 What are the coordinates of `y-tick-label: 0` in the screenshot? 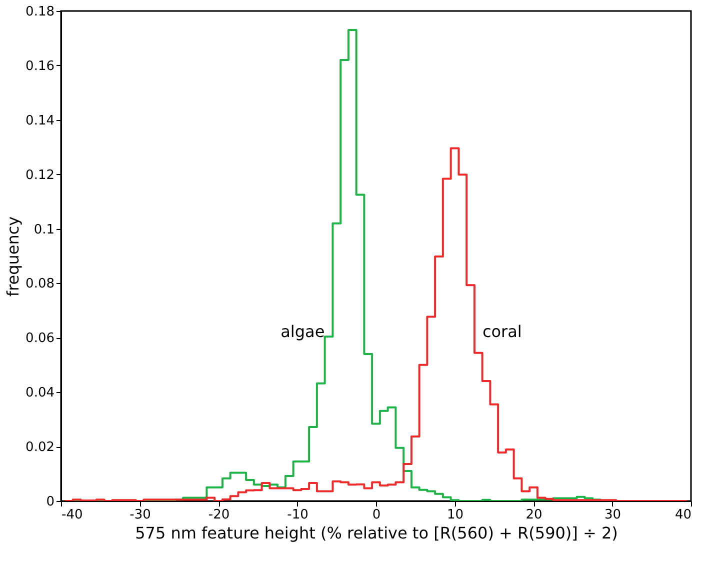 It's located at (50, 502).